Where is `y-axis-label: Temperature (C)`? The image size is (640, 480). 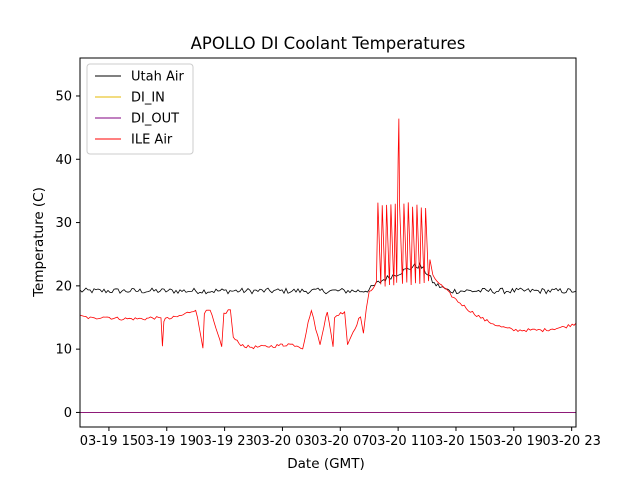 y-axis-label: Temperature (C) is located at coordinates (39, 242).